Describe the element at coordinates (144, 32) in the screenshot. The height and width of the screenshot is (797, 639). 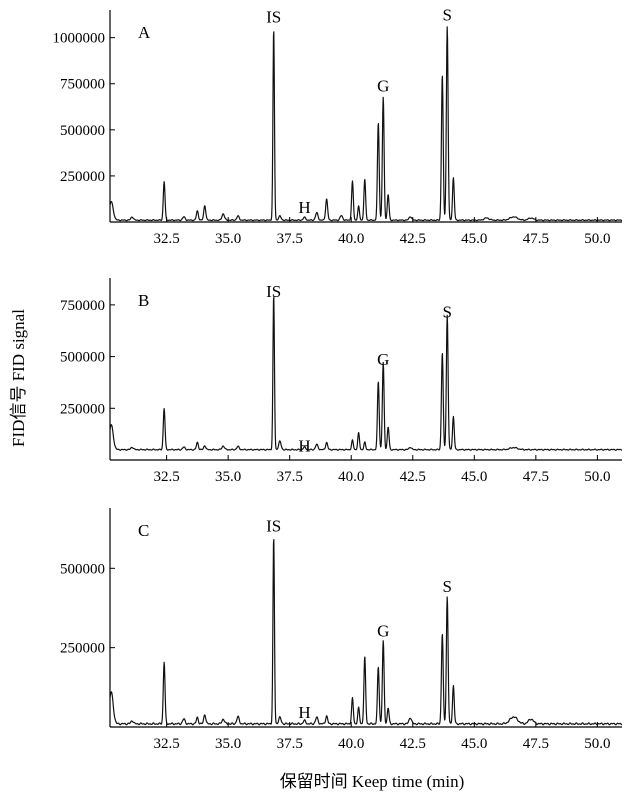
I see `panel-label: A` at that location.